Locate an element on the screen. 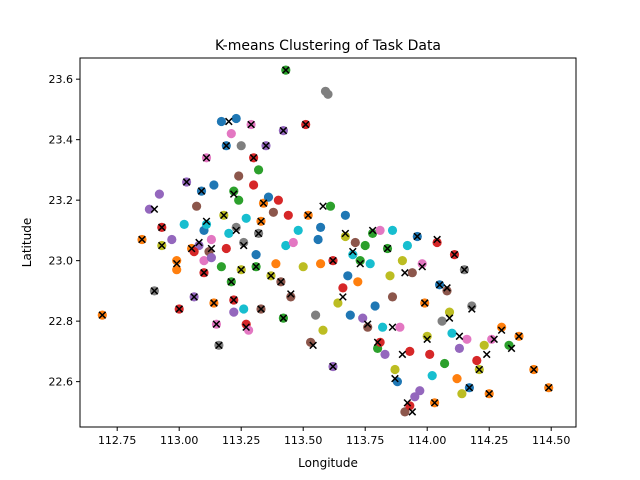  y-tick-label: 23.2 is located at coordinates (61, 200).